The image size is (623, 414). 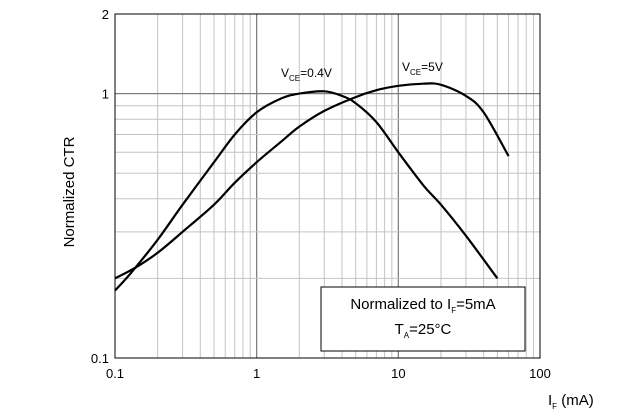 What do you see at coordinates (398, 373) in the screenshot?
I see `x-tick-label: 10` at bounding box center [398, 373].